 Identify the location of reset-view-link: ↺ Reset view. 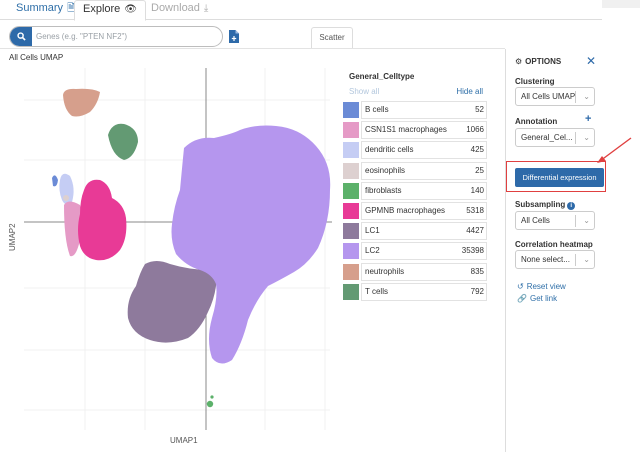
(541, 286).